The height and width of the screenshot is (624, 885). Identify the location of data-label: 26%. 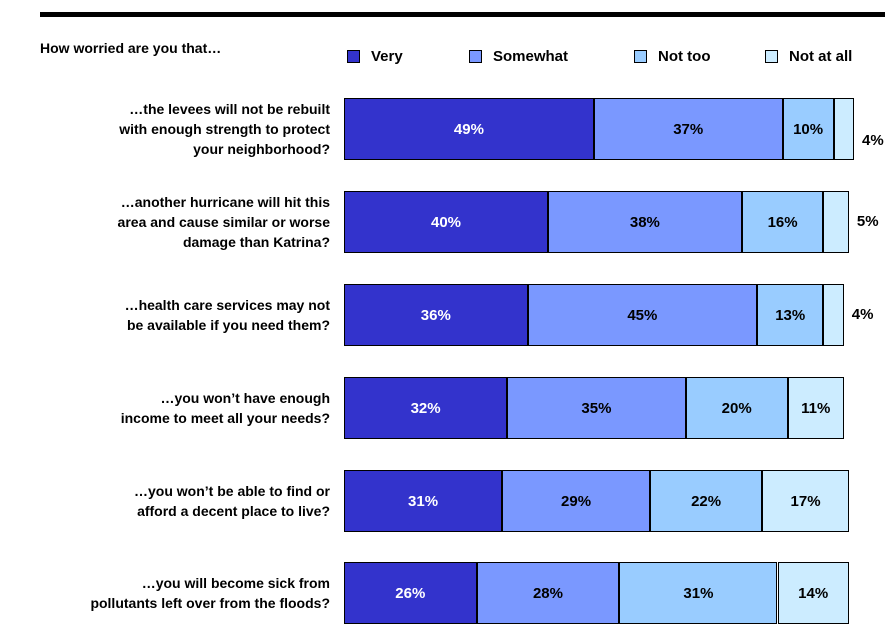
(410, 593).